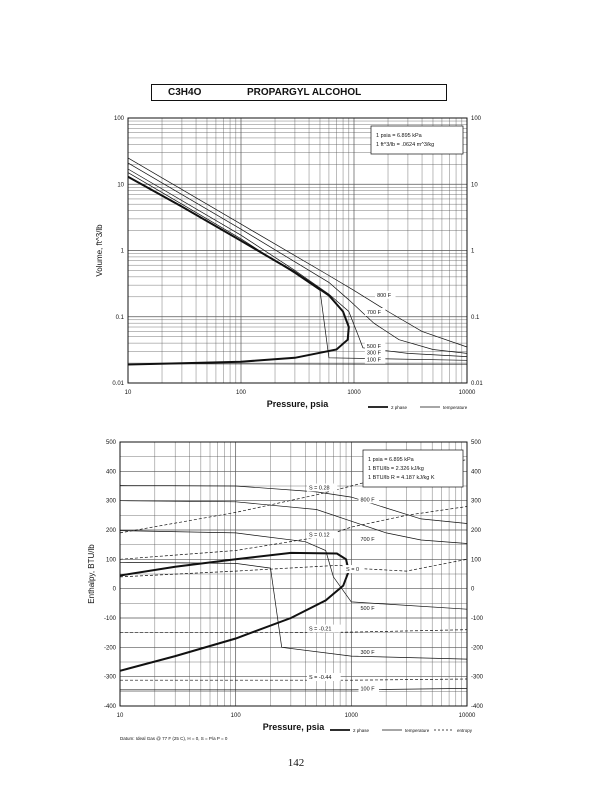 The height and width of the screenshot is (800, 592). What do you see at coordinates (120, 185) in the screenshot?
I see `volume-y-tick-label-left: 10` at bounding box center [120, 185].